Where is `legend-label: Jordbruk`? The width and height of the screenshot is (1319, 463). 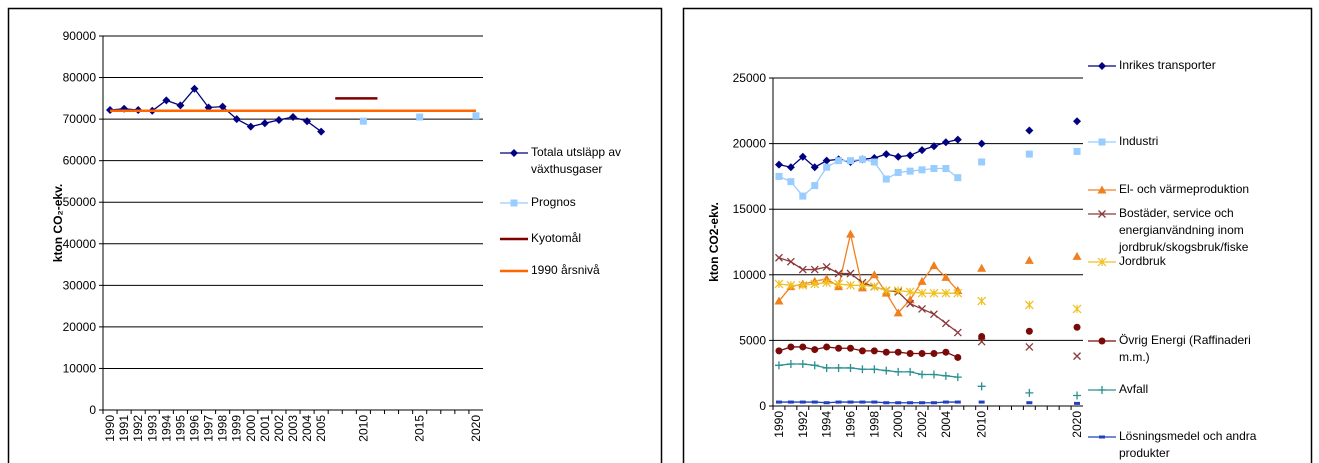 legend-label: Jordbruk is located at coordinates (1142, 261).